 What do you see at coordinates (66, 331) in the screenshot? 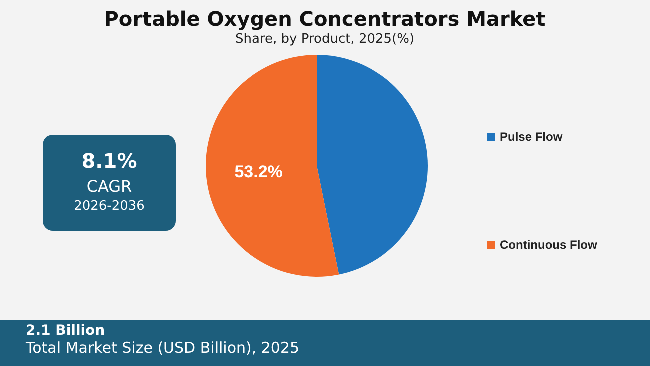
I see `text: 2.1 Billion` at bounding box center [66, 331].